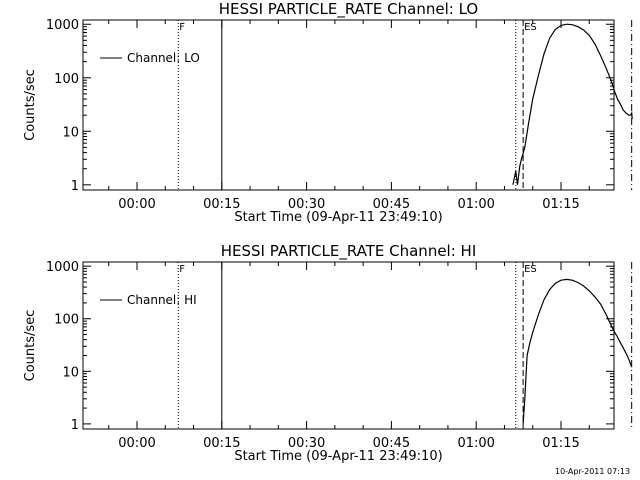 Image resolution: width=640 pixels, height=480 pixels. Describe the element at coordinates (349, 251) in the screenshot. I see `chart-title: HESSI PARTICLE_RATE Channel: HI` at that location.